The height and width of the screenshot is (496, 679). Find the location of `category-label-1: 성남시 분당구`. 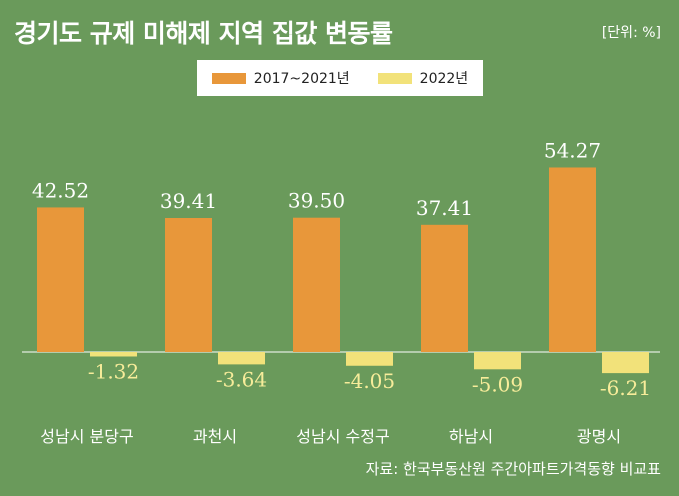

category-label-1: 성남시 분당구 is located at coordinates (86, 436).